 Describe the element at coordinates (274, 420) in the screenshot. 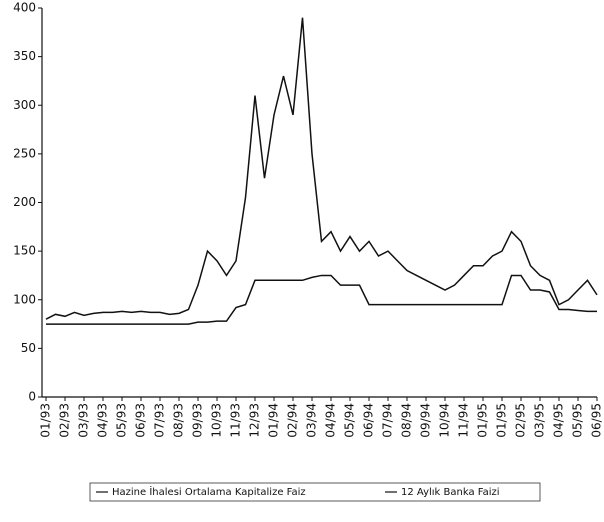

I see `x-tick-label: 01/94` at that location.